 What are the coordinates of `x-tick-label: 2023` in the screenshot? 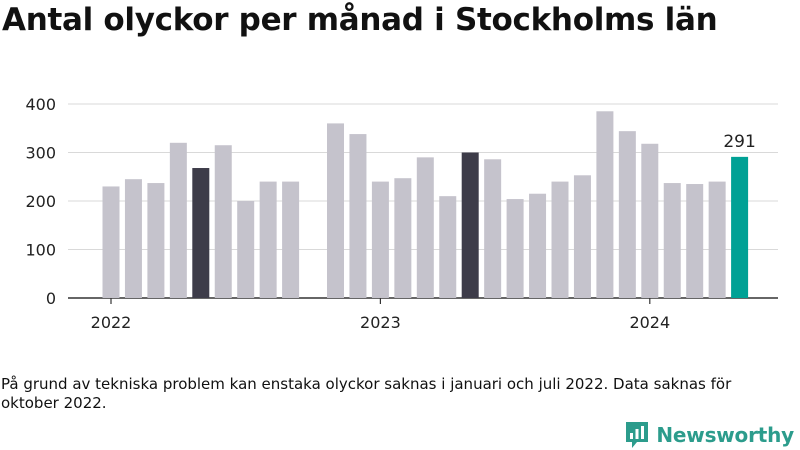 It's located at (380, 322).